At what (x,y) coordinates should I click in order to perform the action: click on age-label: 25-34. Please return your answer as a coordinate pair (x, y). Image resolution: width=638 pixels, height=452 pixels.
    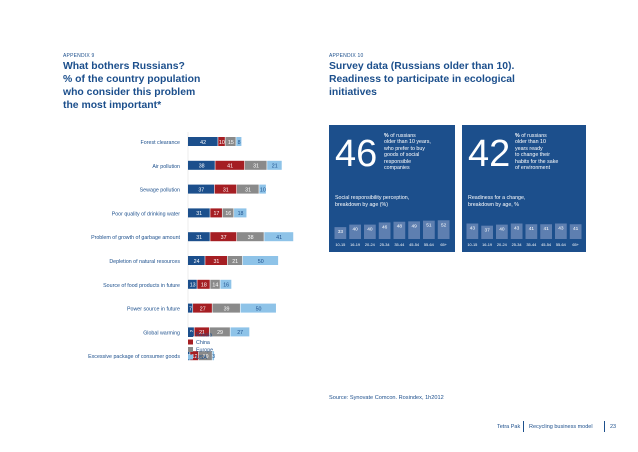
    Looking at the image, I should click on (385, 244).